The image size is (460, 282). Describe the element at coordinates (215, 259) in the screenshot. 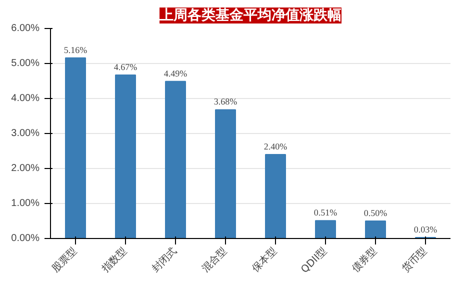

I see `x-tick-label: 混合型` at that location.